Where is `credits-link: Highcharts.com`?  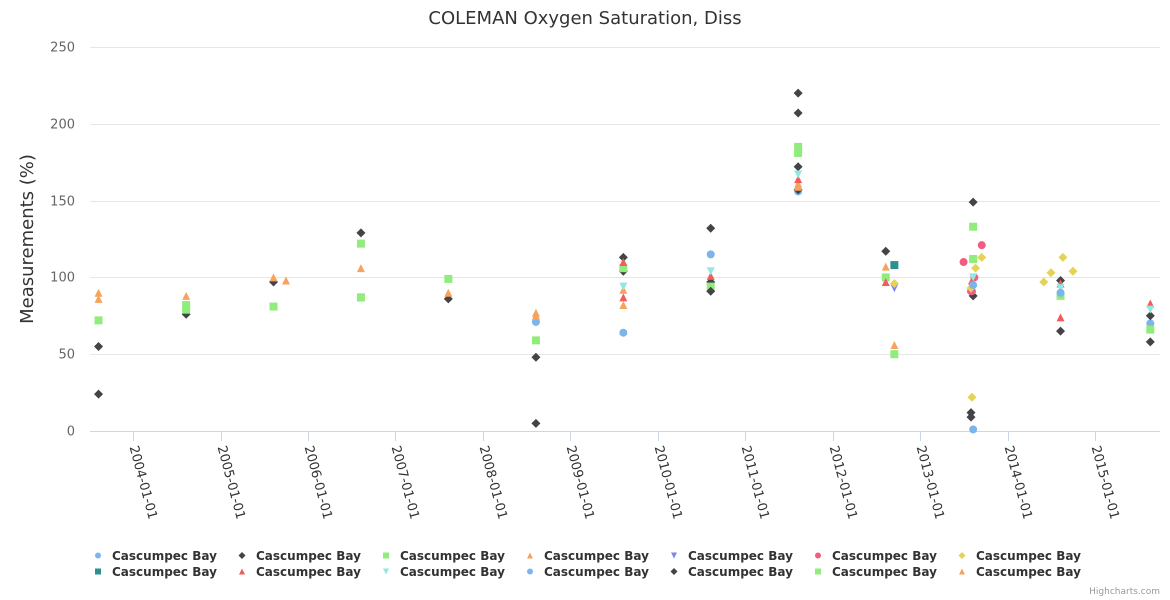
credits-link: Highcharts.com is located at coordinates (1124, 592).